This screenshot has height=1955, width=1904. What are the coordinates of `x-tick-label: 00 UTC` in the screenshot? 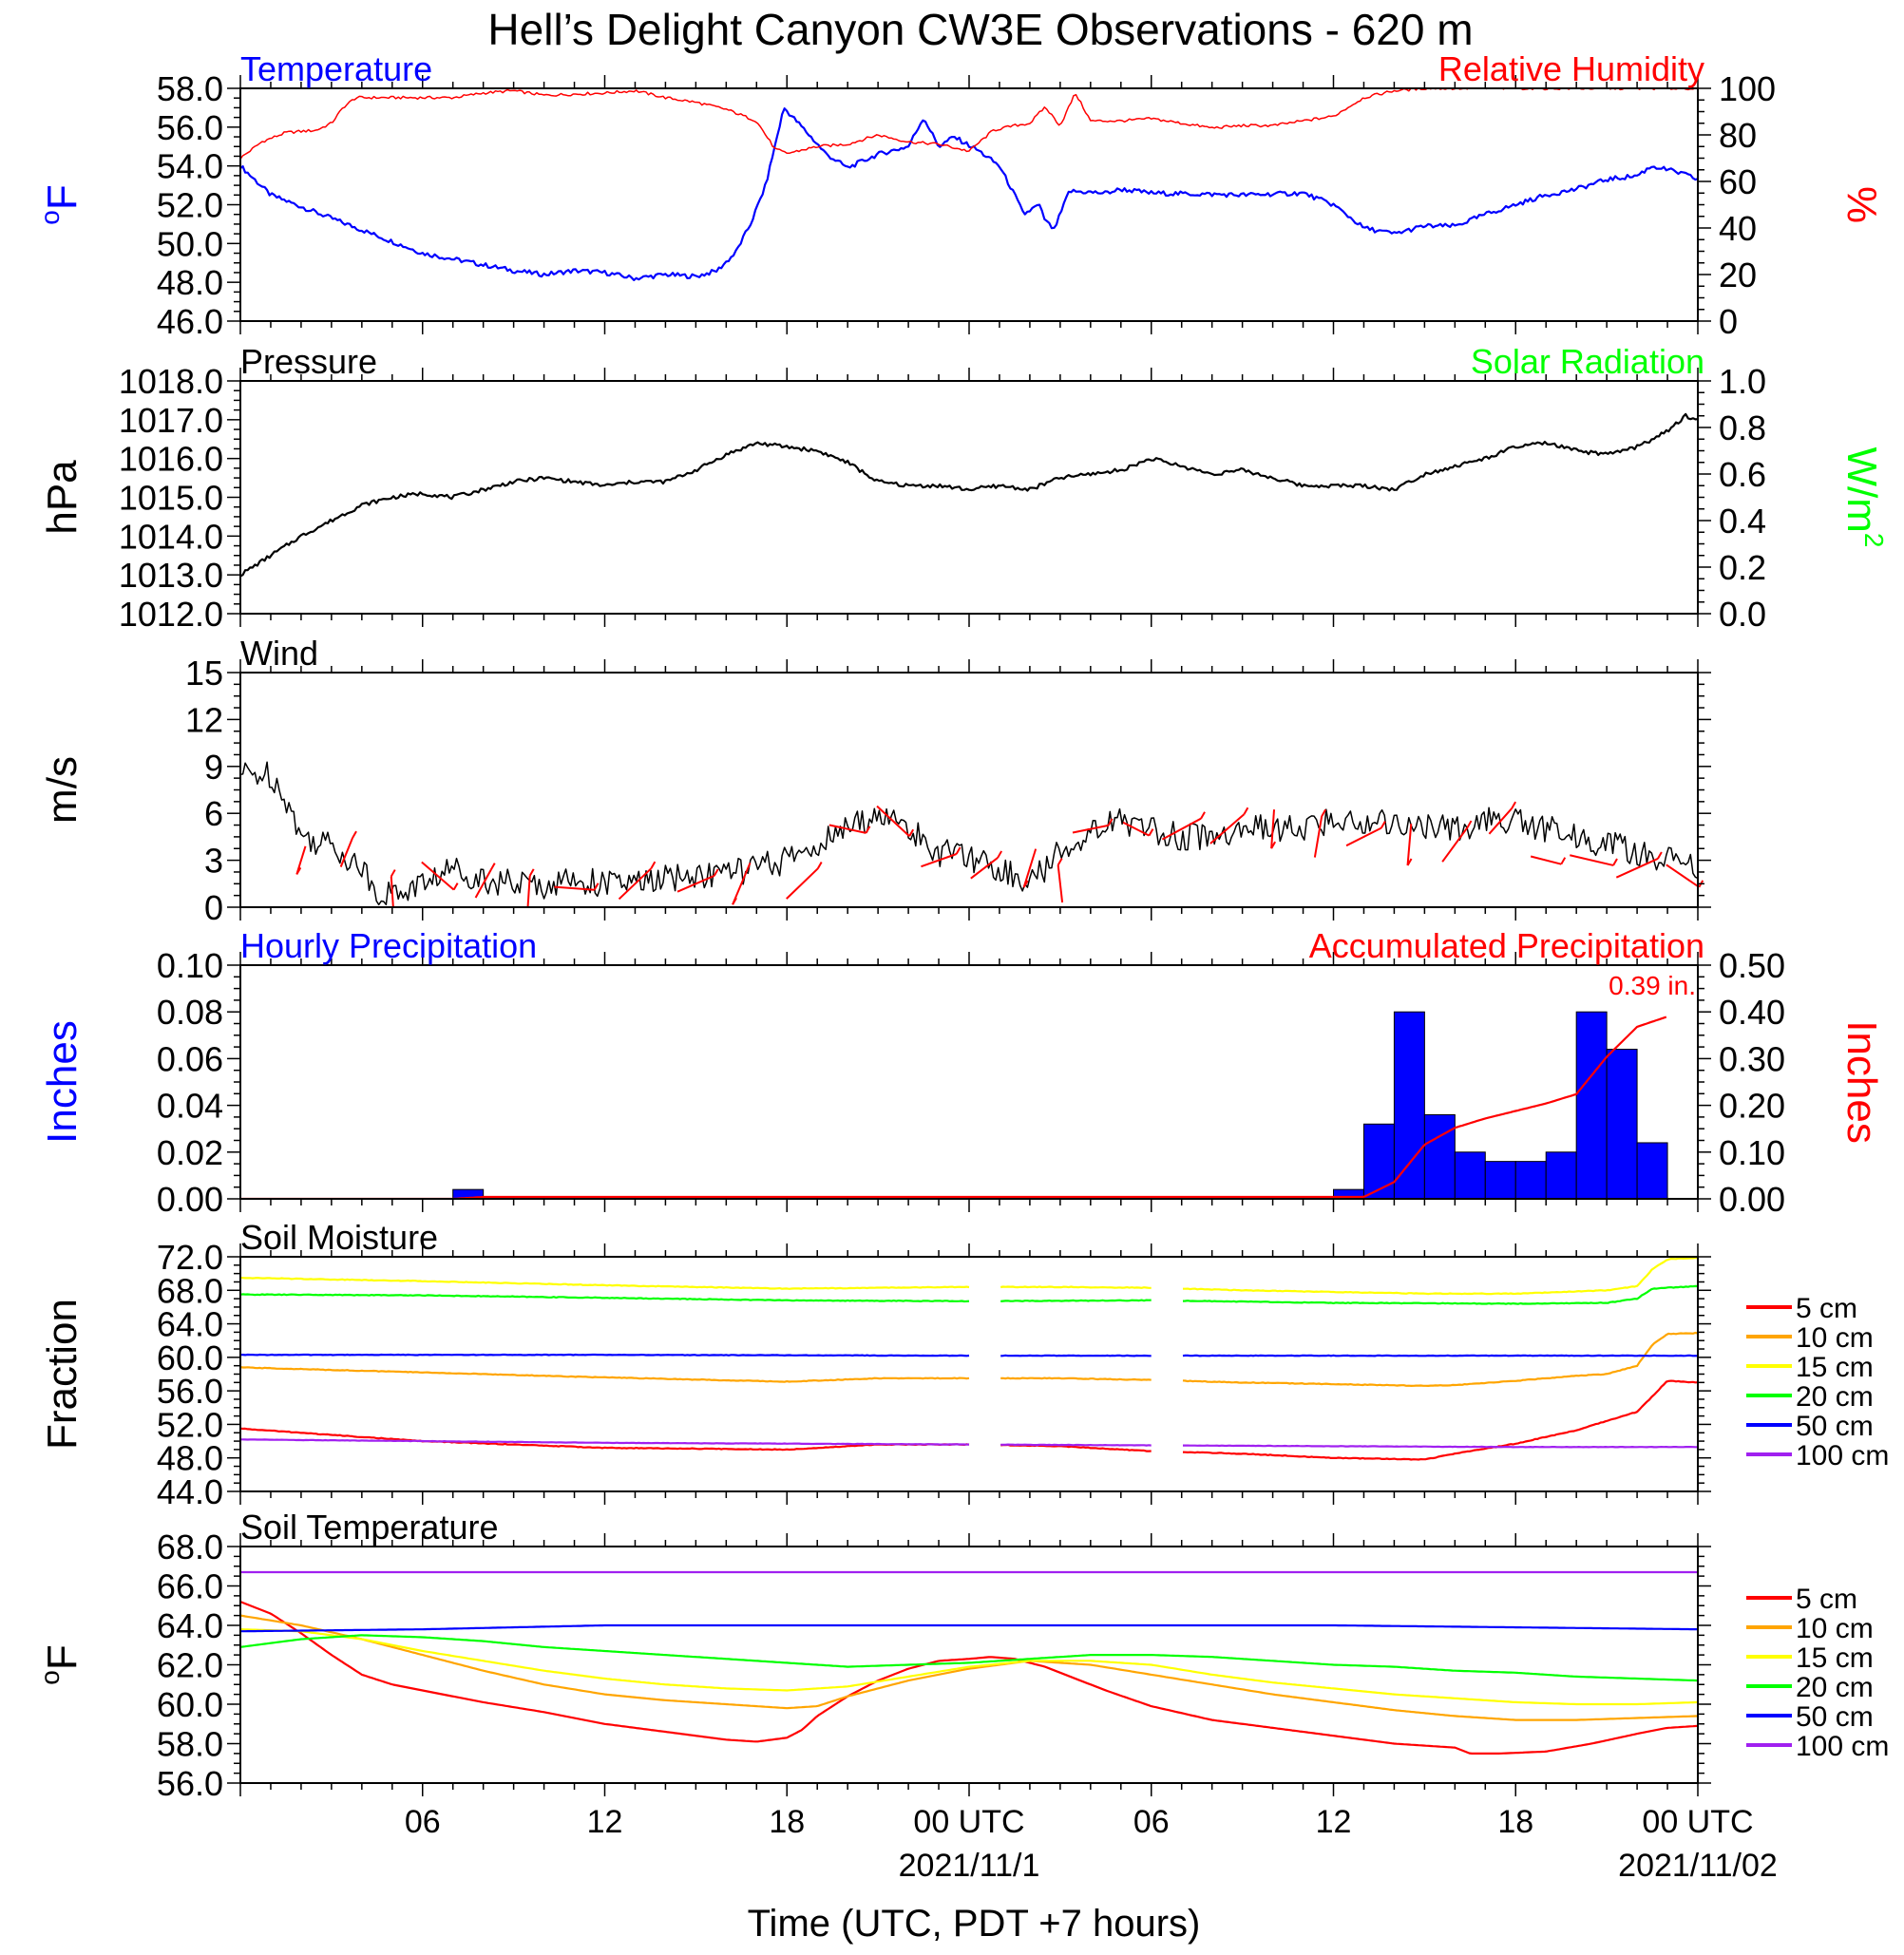 It's located at (1697, 1822).